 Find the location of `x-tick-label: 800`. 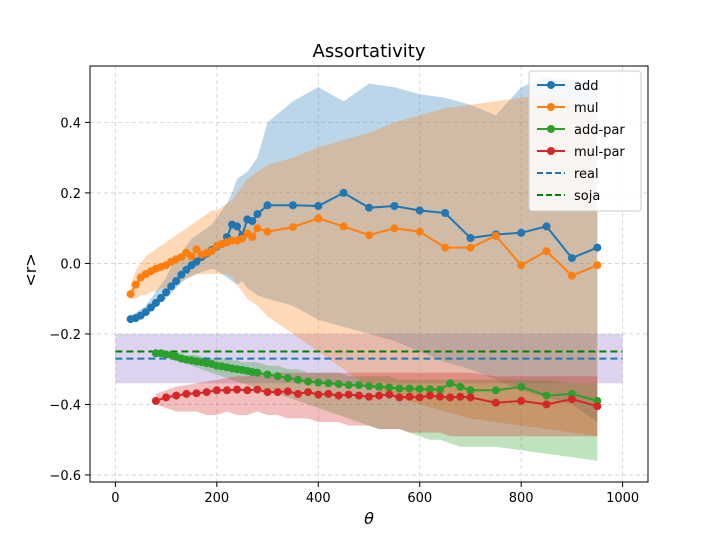

x-tick-label: 800 is located at coordinates (521, 498).